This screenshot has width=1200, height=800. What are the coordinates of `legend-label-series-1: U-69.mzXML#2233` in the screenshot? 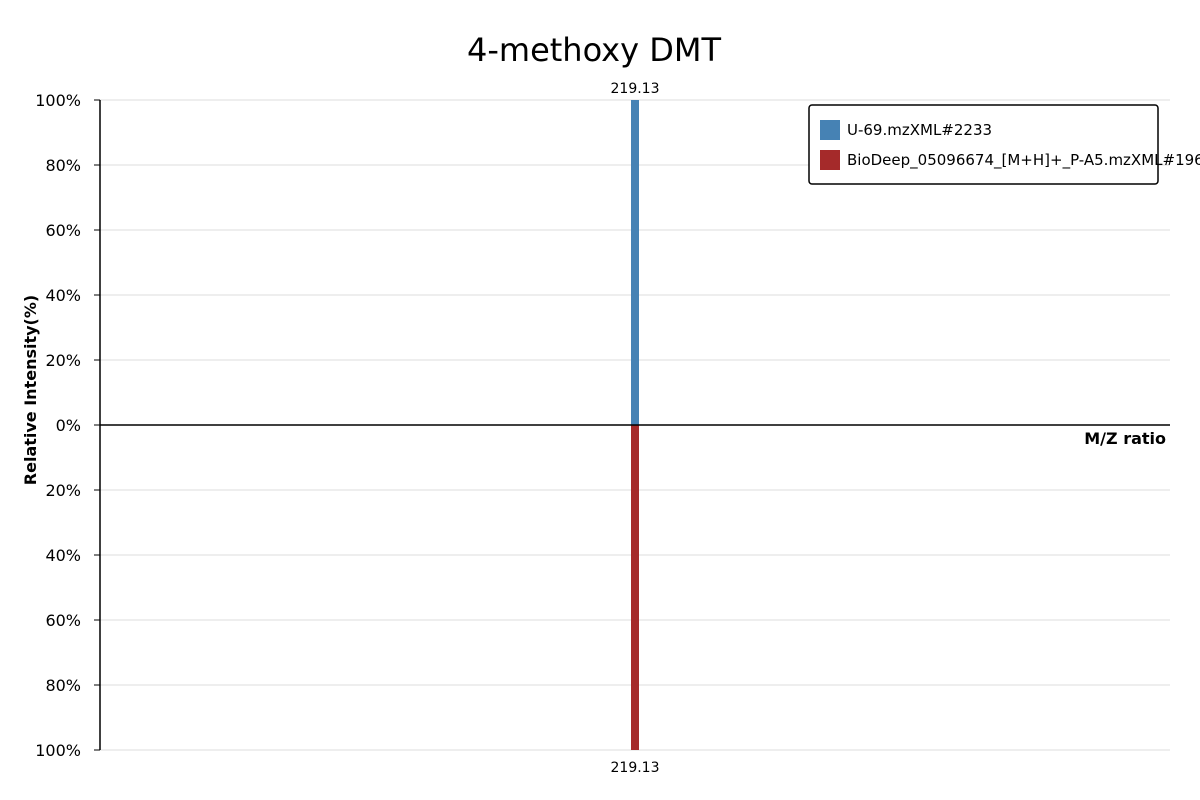 It's located at (919, 130).